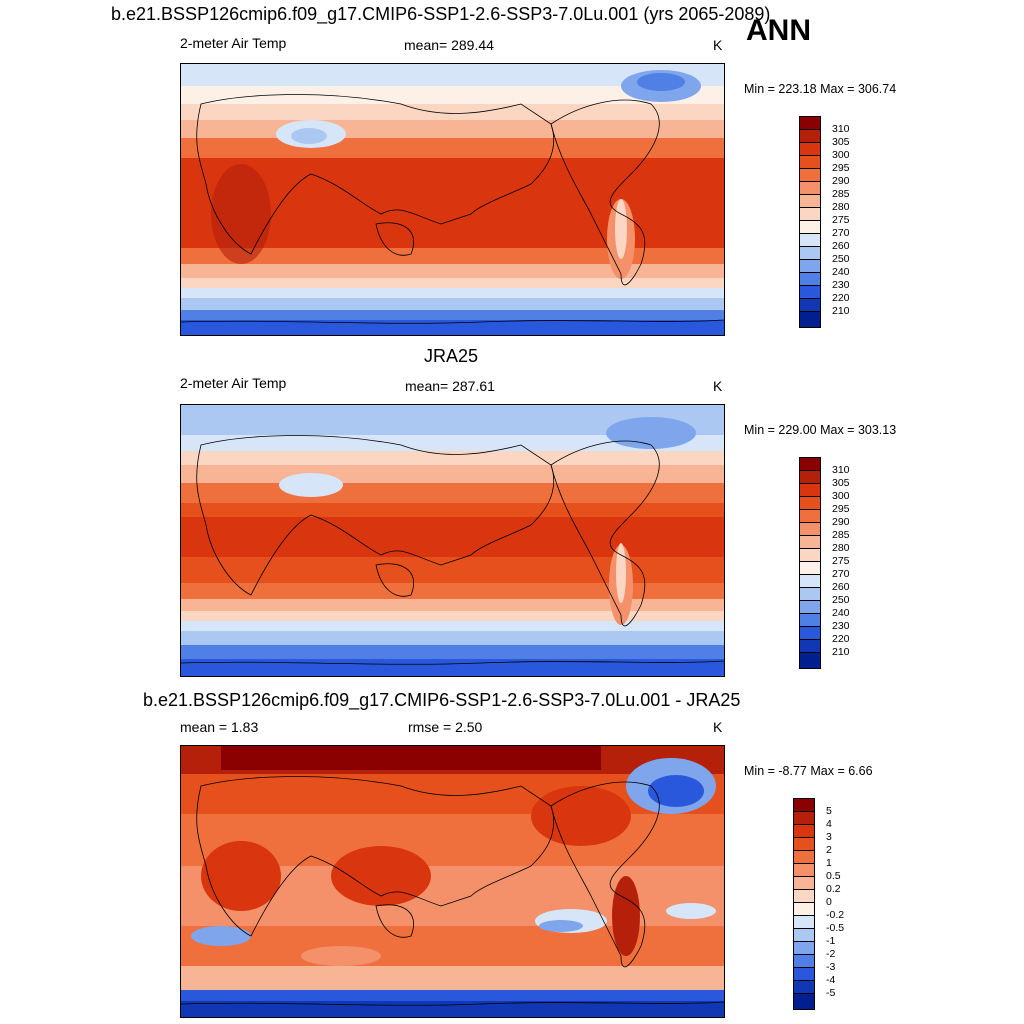 The width and height of the screenshot is (1024, 1024). Describe the element at coordinates (835, 928) in the screenshot. I see `colorbar-tick: -0.5` at that location.